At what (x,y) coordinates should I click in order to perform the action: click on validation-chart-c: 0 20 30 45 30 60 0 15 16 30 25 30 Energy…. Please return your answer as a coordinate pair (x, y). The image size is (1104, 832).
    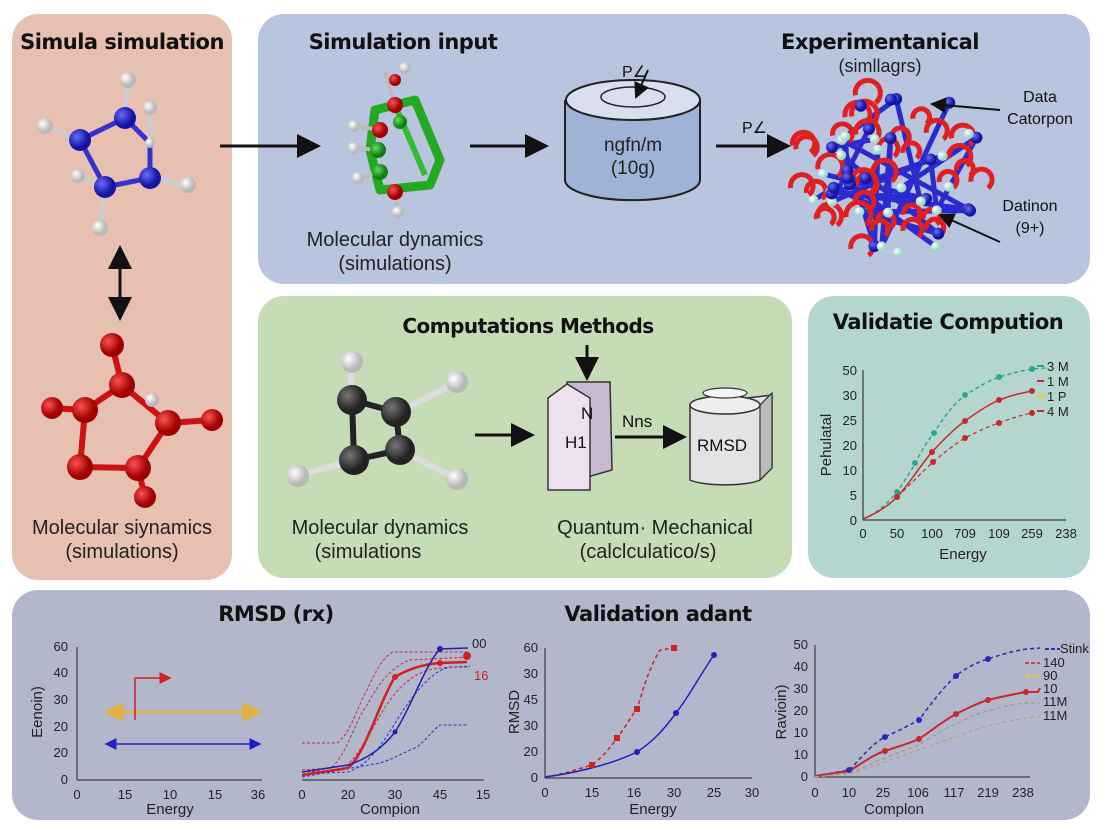
    Looking at the image, I should click on (632, 729).